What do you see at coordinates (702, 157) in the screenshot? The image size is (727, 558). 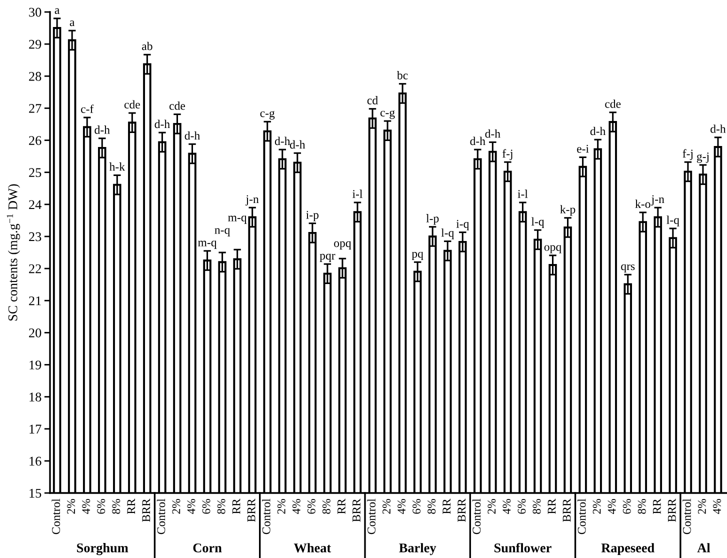 I see `data-label: g-j` at bounding box center [702, 157].